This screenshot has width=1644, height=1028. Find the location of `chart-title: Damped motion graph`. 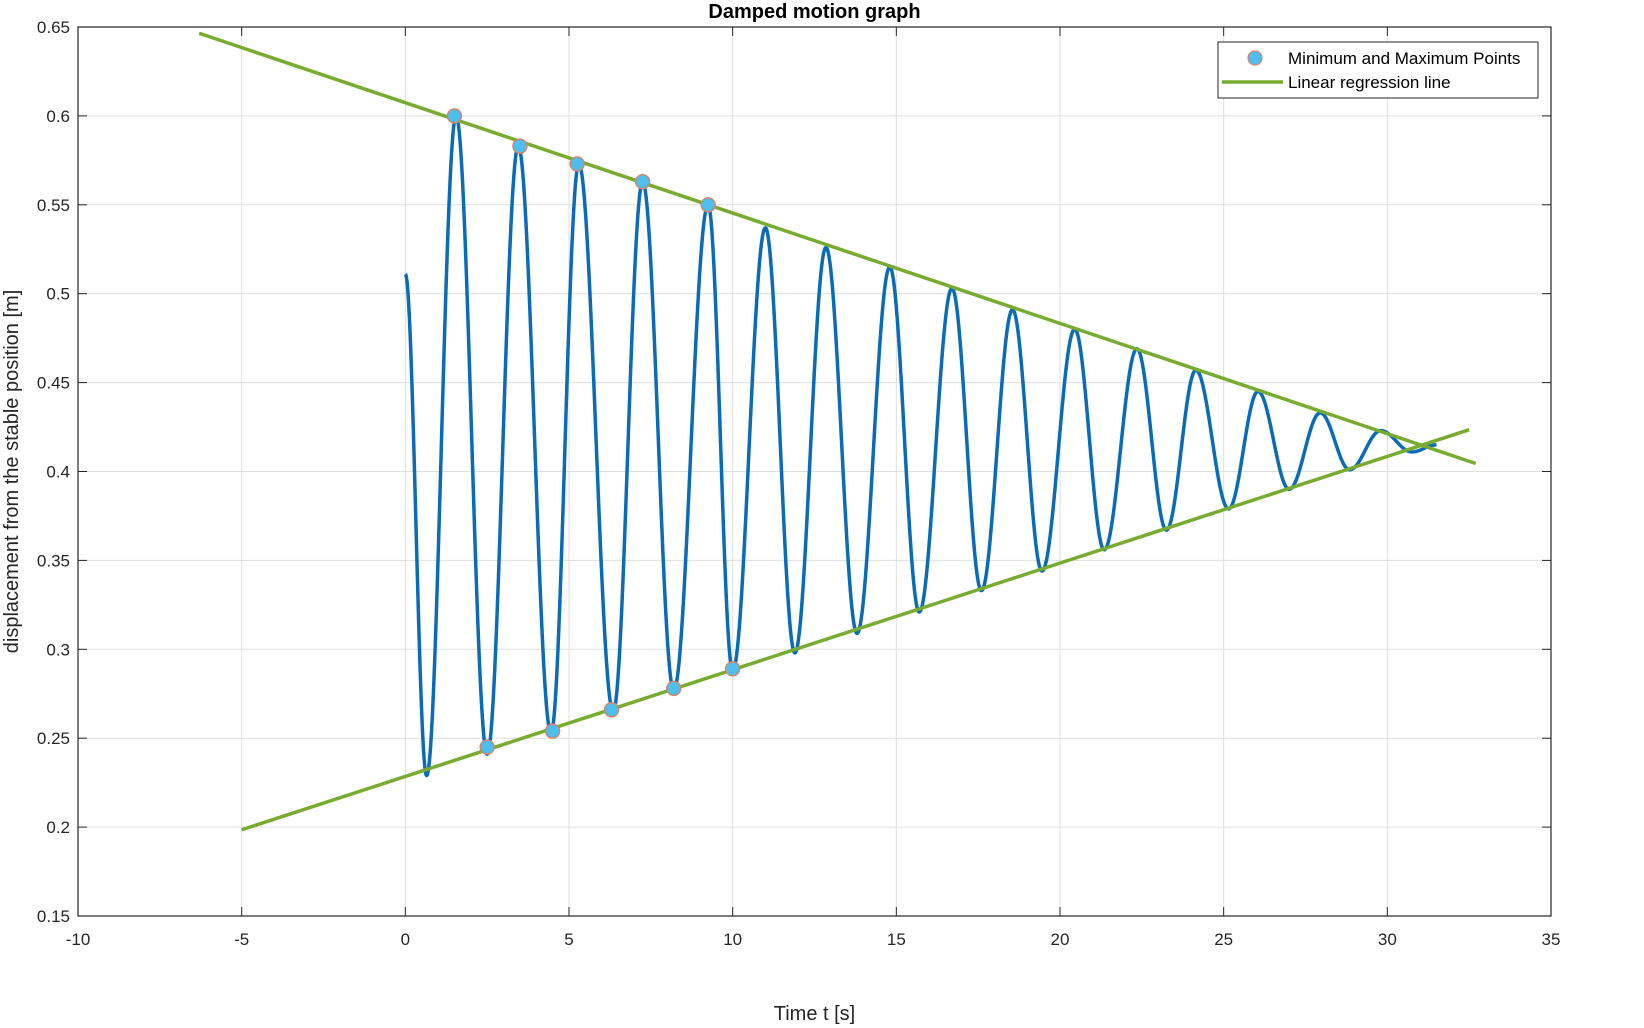

chart-title: Damped motion graph is located at coordinates (814, 12).